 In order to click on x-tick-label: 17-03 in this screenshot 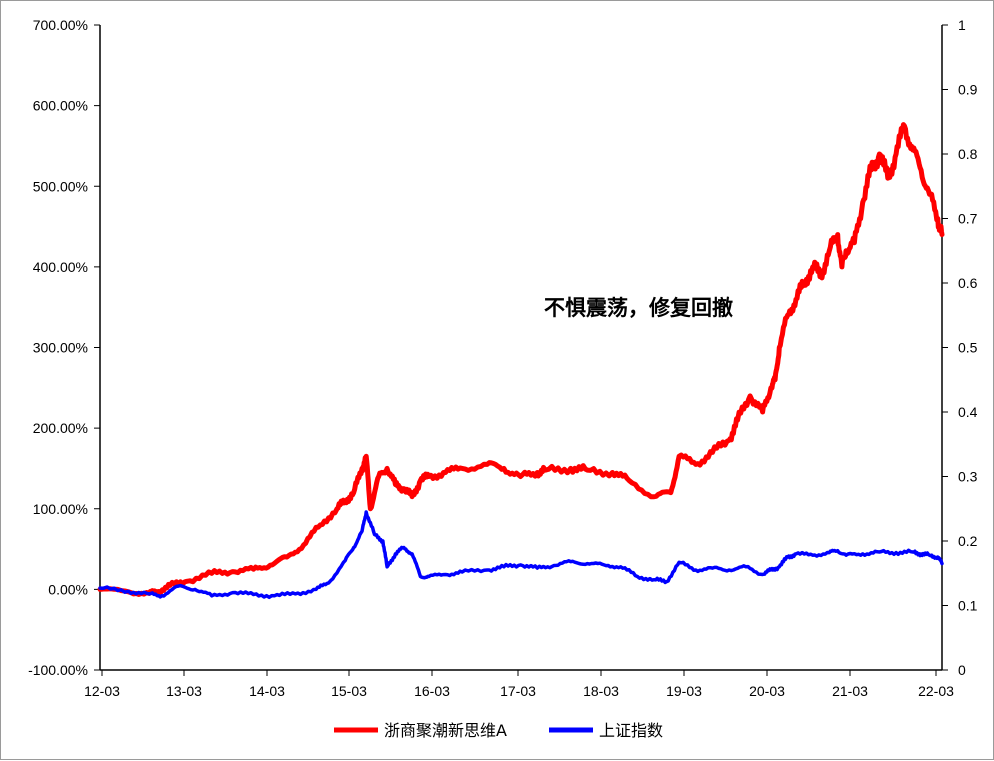, I will do `click(518, 691)`.